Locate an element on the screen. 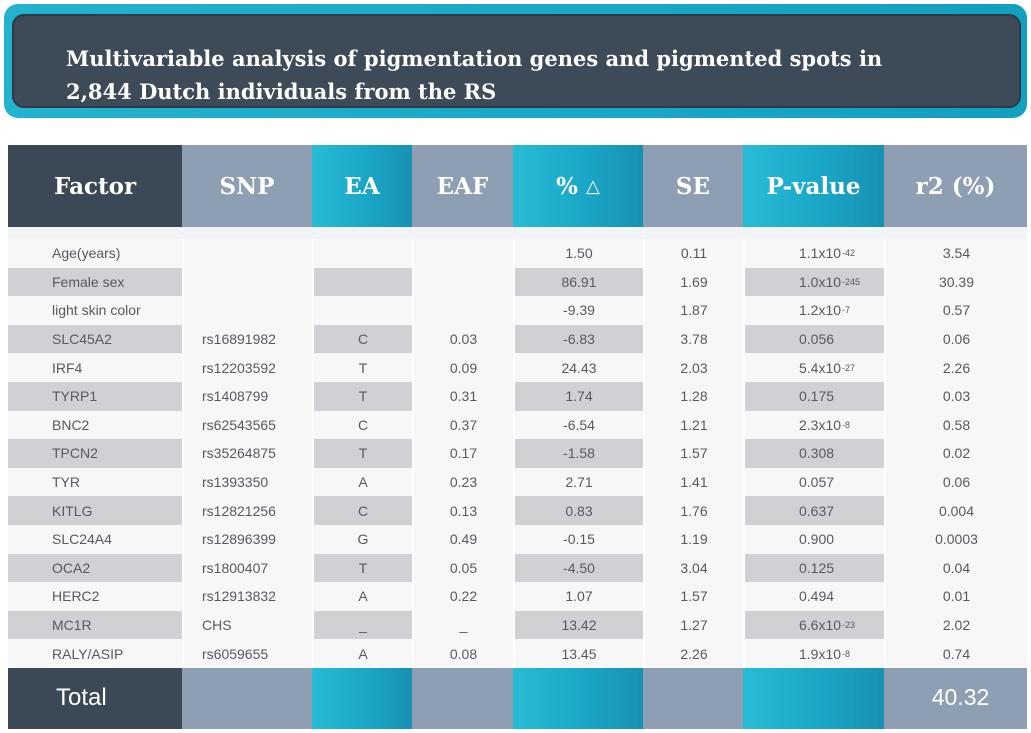 Image resolution: width=1031 pixels, height=733 pixels. cell-pvalue: 1.0x10 -245 is located at coordinates (813, 282).